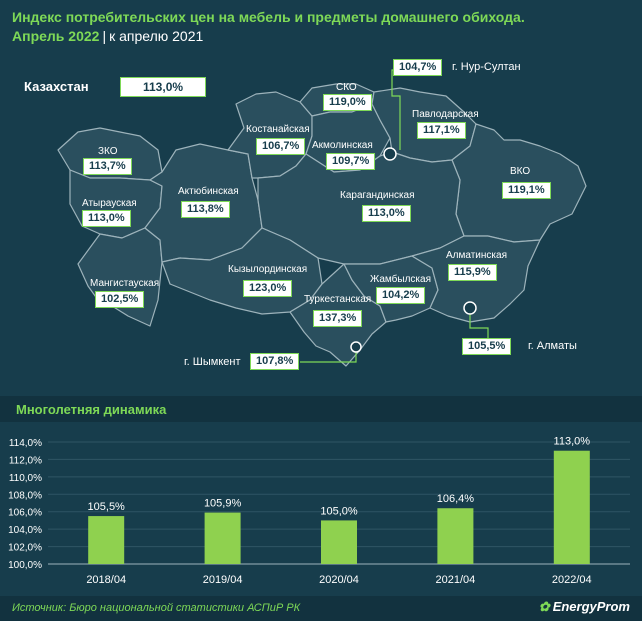 The image size is (642, 621). Describe the element at coordinates (390, 154) in the screenshot. I see `city-marker-astana` at that location.